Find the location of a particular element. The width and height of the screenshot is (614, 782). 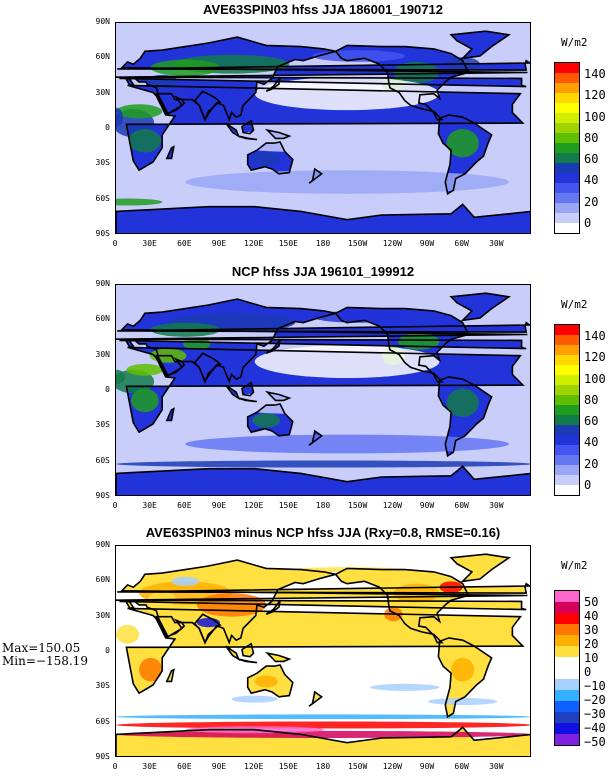

lon-tick-label: 180 is located at coordinates (323, 766).